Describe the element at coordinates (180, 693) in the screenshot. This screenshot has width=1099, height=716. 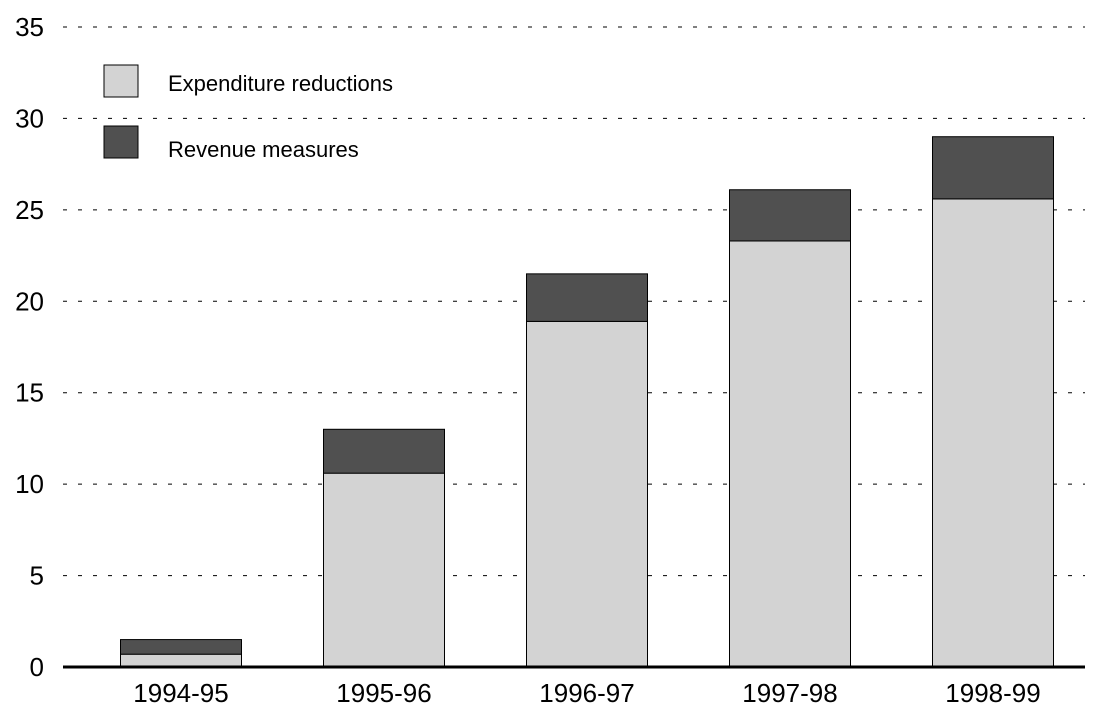
I see `x-tick-label: 1994-95` at that location.